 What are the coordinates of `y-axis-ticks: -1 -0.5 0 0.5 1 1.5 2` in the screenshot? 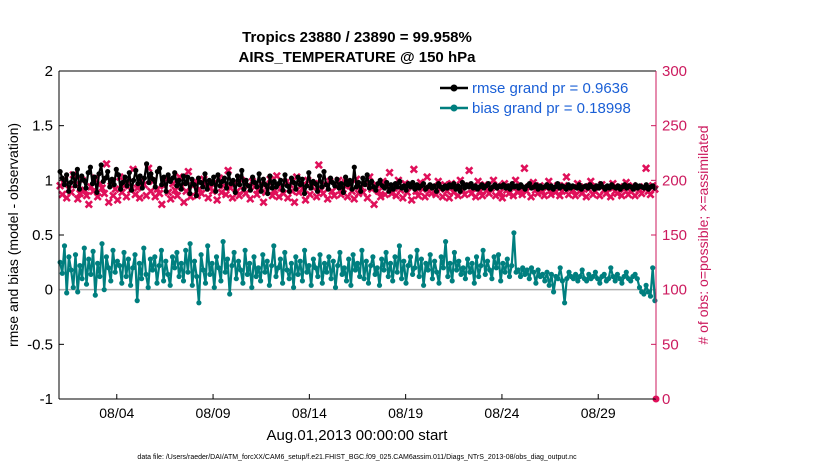 It's located at (45, 235).